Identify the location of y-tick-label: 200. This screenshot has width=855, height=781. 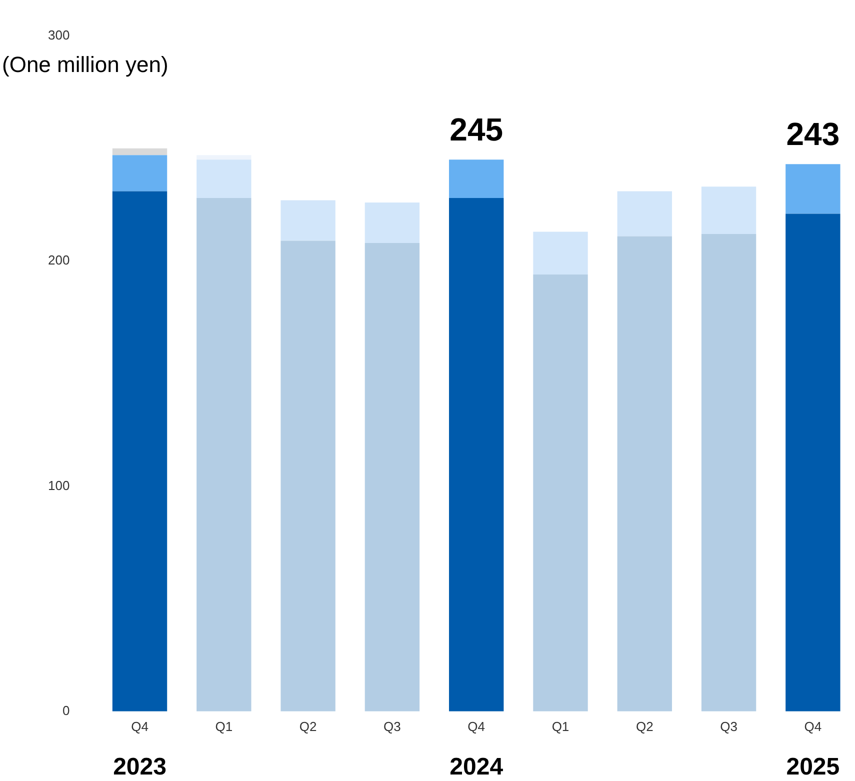
(59, 260).